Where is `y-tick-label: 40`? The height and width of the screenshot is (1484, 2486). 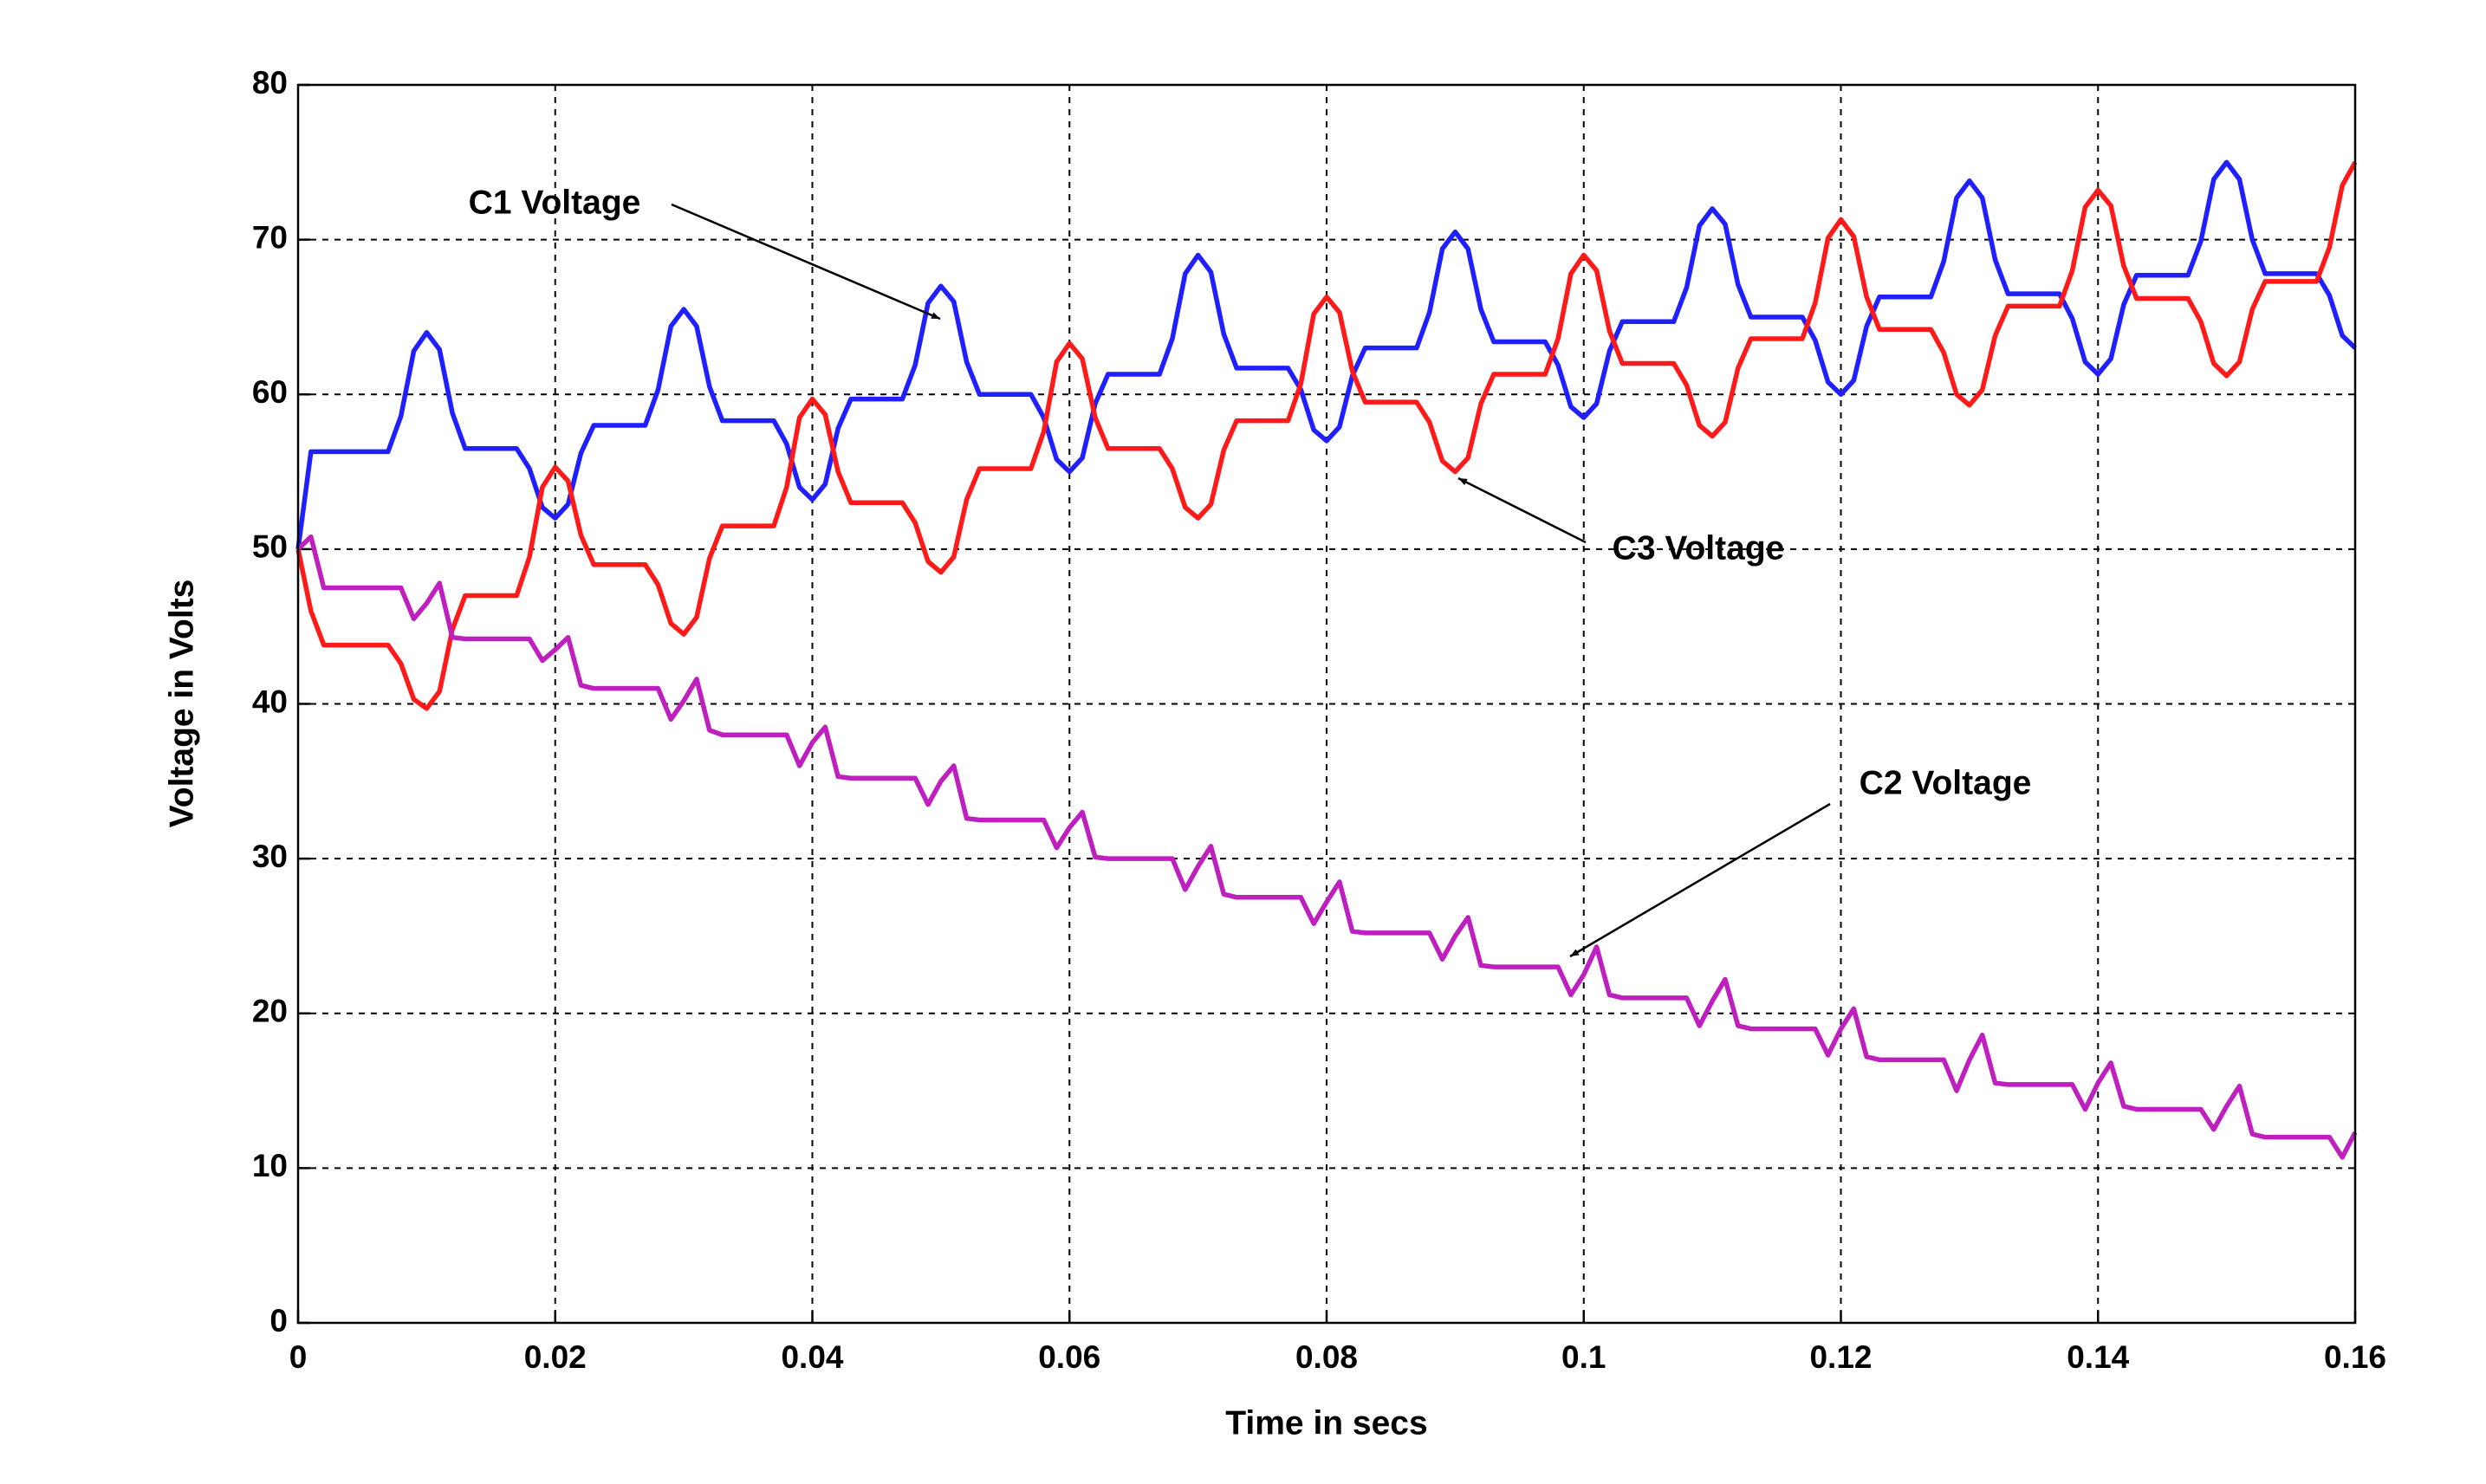 y-tick-label: 40 is located at coordinates (270, 701).